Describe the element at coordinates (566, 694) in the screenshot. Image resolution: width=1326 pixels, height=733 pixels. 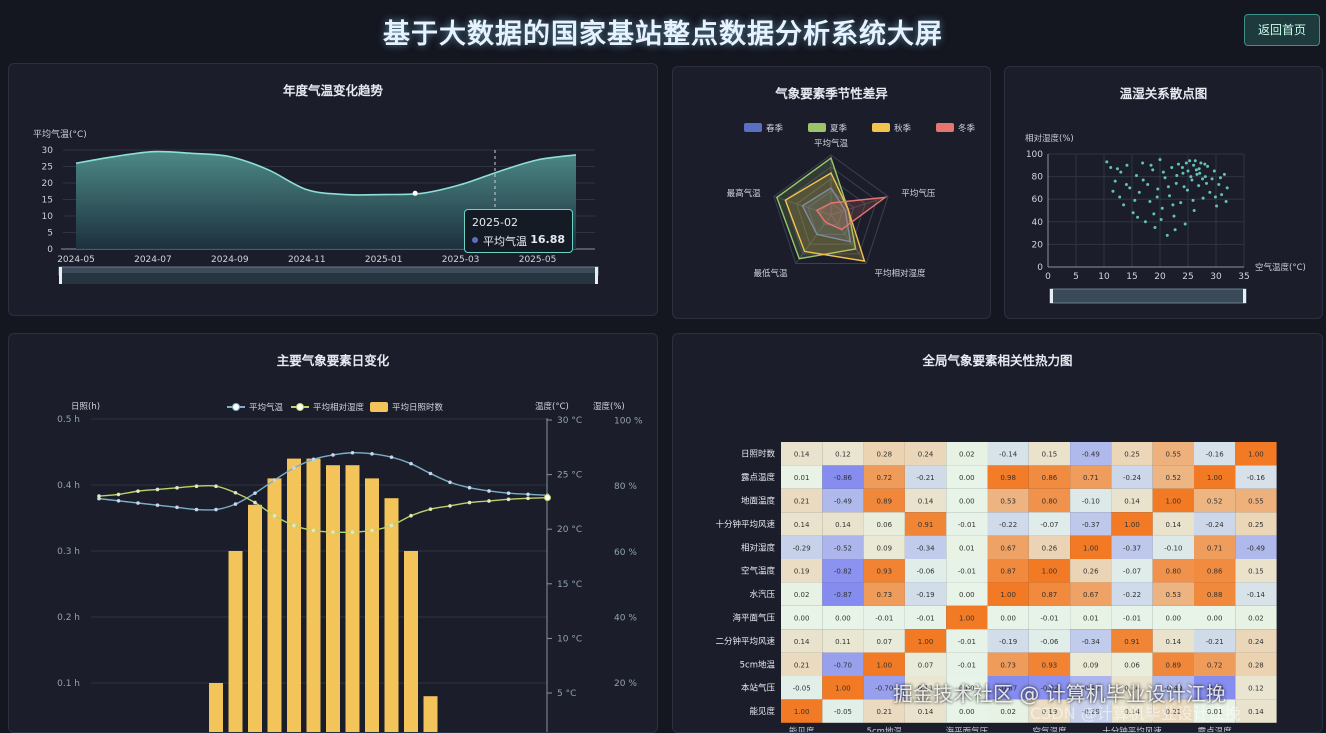
I see `daily-ytemp-tick: 5 °C` at that location.